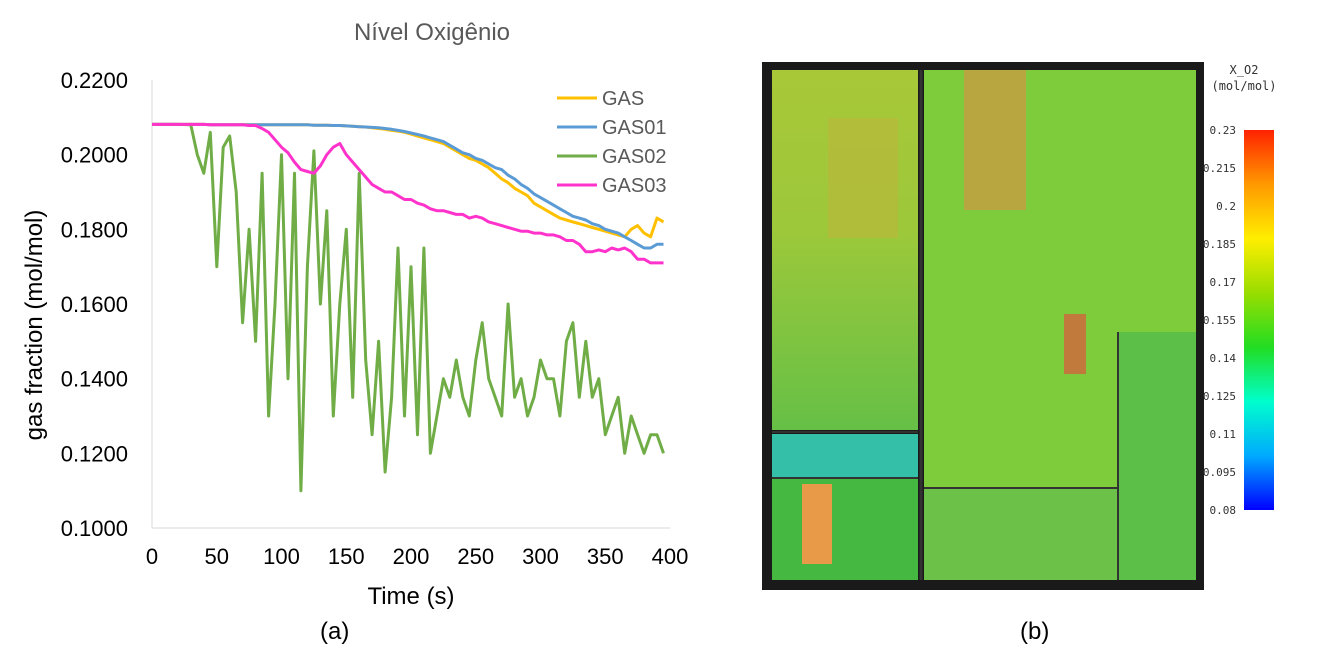 The width and height of the screenshot is (1322, 650). What do you see at coordinates (1223, 510) in the screenshot?
I see `colorbar-tick-label: 0.08` at bounding box center [1223, 510].